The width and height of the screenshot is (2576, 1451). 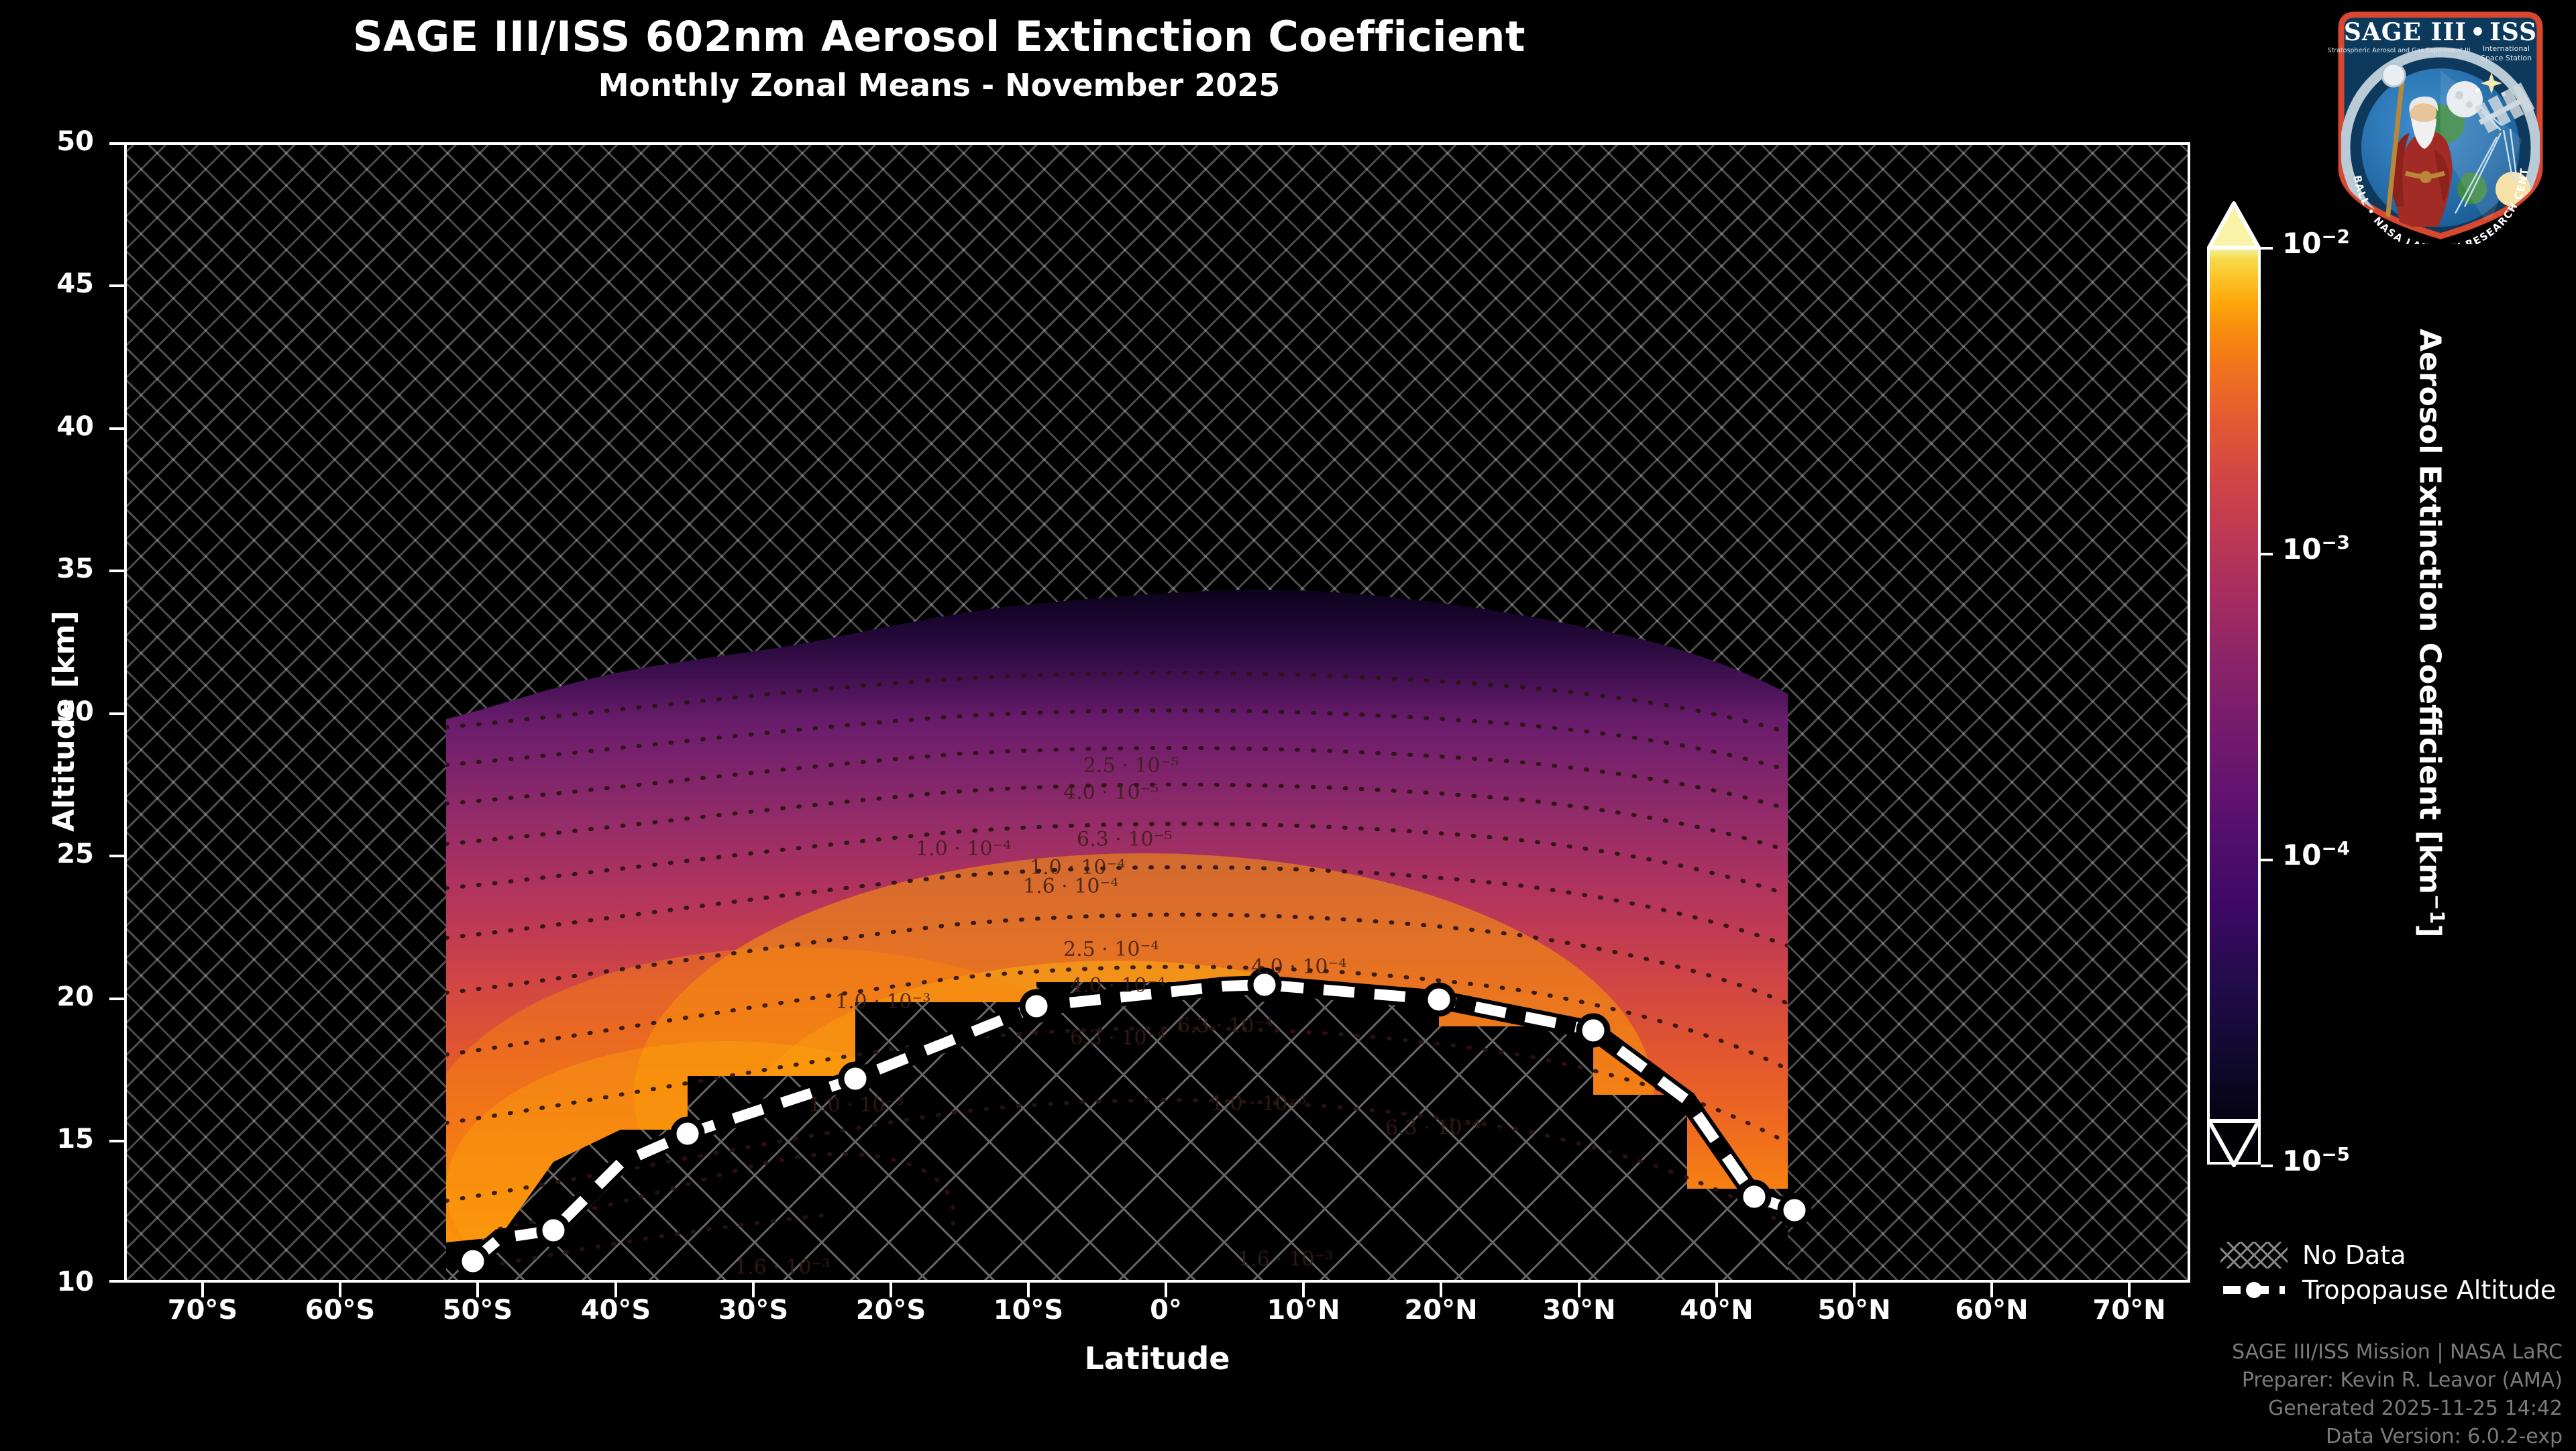 What do you see at coordinates (1717, 1310) in the screenshot?
I see `x-tick-label: 40°N` at bounding box center [1717, 1310].